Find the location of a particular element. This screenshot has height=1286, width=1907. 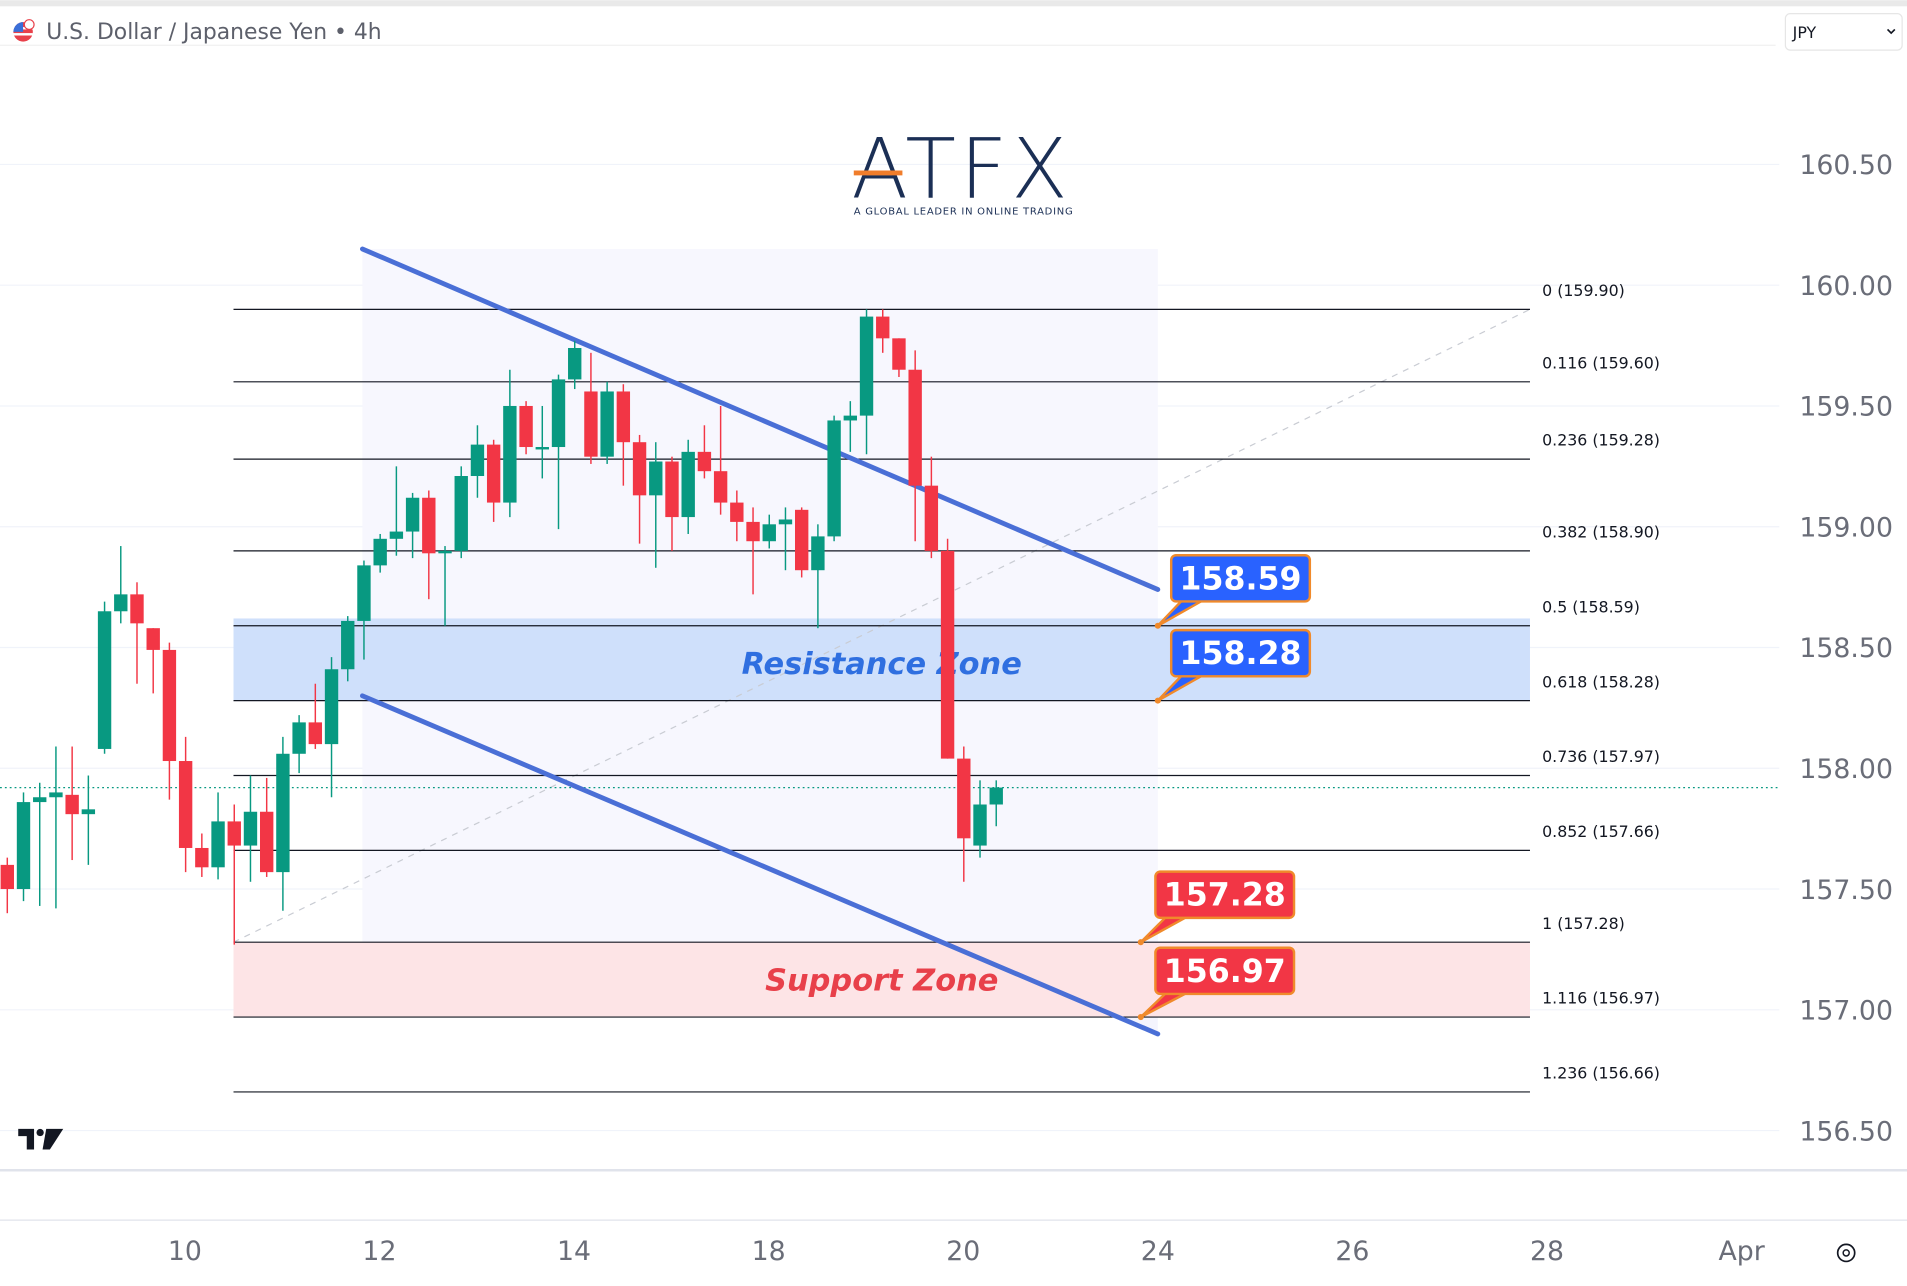

price-tag-anchor is located at coordinates (1157, 625).